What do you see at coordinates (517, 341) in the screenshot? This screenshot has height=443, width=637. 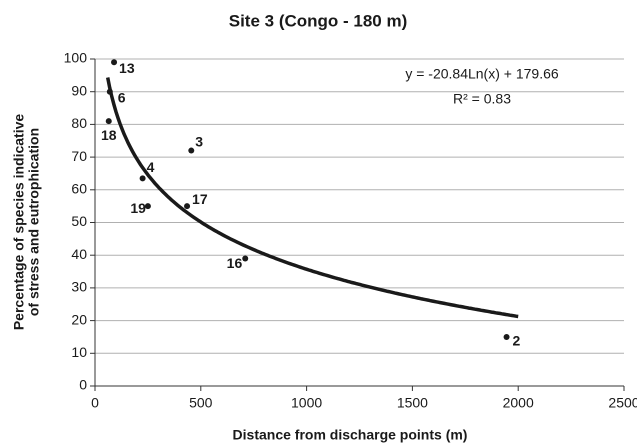 I see `point-label: 2` at bounding box center [517, 341].